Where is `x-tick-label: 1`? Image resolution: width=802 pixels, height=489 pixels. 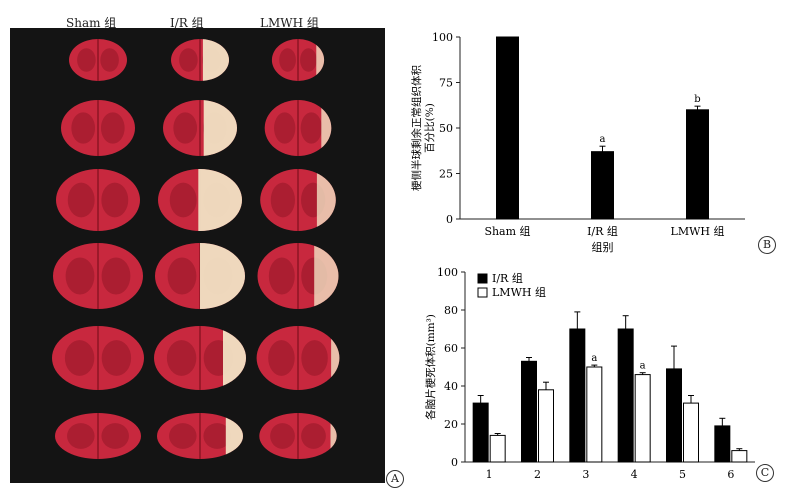
x-tick-label: 1 is located at coordinates (489, 474).